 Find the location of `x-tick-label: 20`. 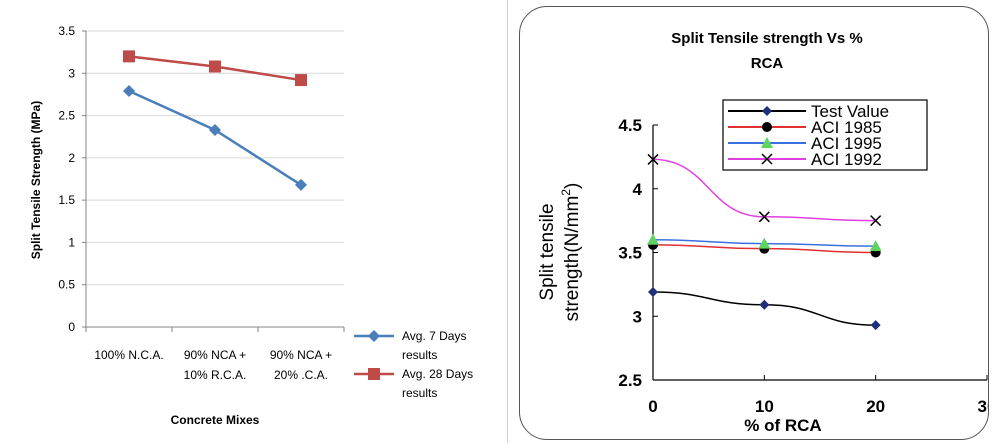

x-tick-label: 20 is located at coordinates (875, 406).